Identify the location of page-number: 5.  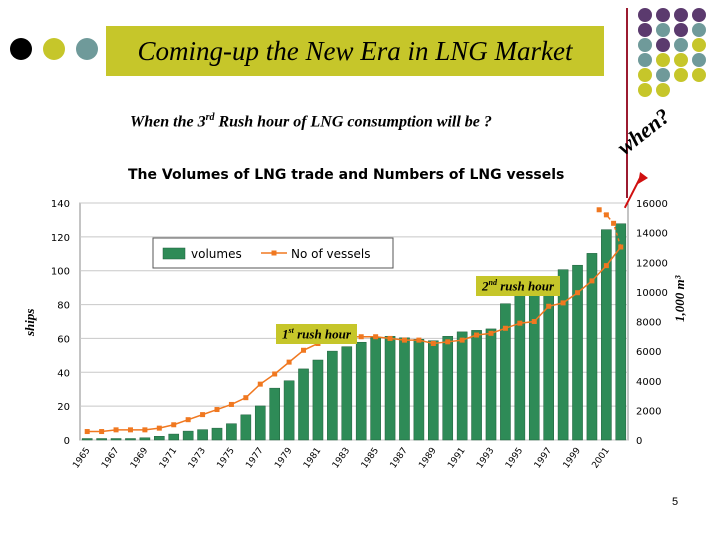
(675, 502).